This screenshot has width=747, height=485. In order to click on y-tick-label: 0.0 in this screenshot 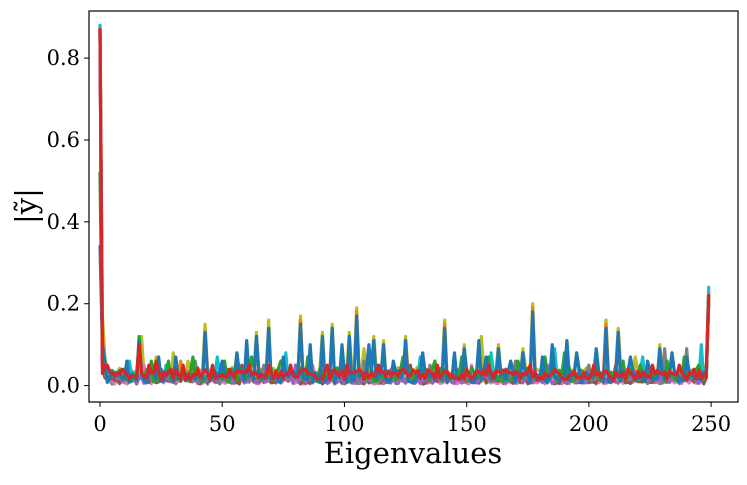, I will do `click(63, 386)`.